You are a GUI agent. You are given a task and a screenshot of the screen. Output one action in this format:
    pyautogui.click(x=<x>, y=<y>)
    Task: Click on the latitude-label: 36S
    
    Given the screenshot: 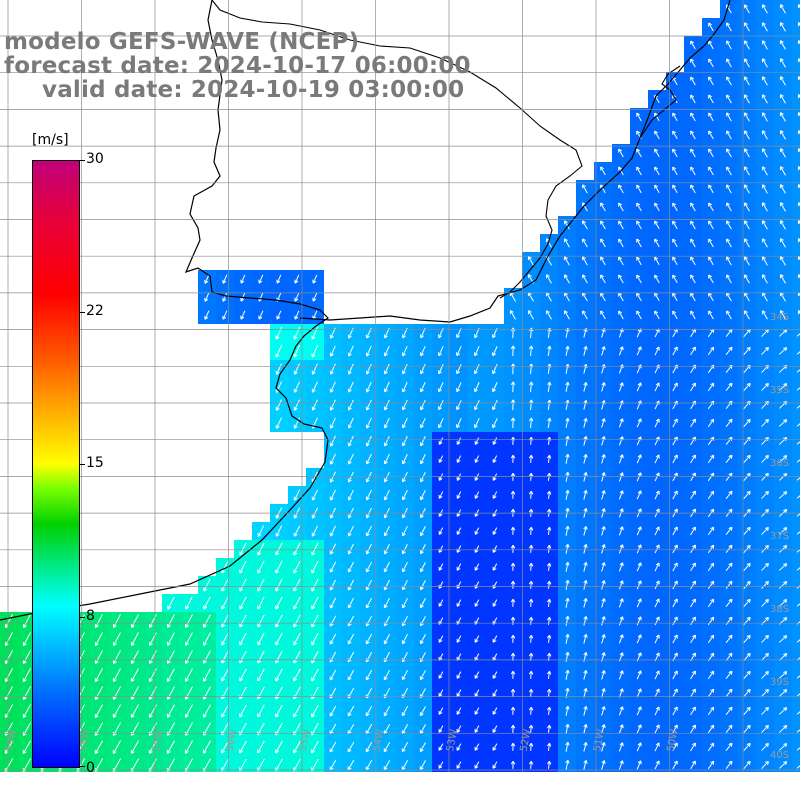 What is the action you would take?
    pyautogui.click(x=779, y=463)
    